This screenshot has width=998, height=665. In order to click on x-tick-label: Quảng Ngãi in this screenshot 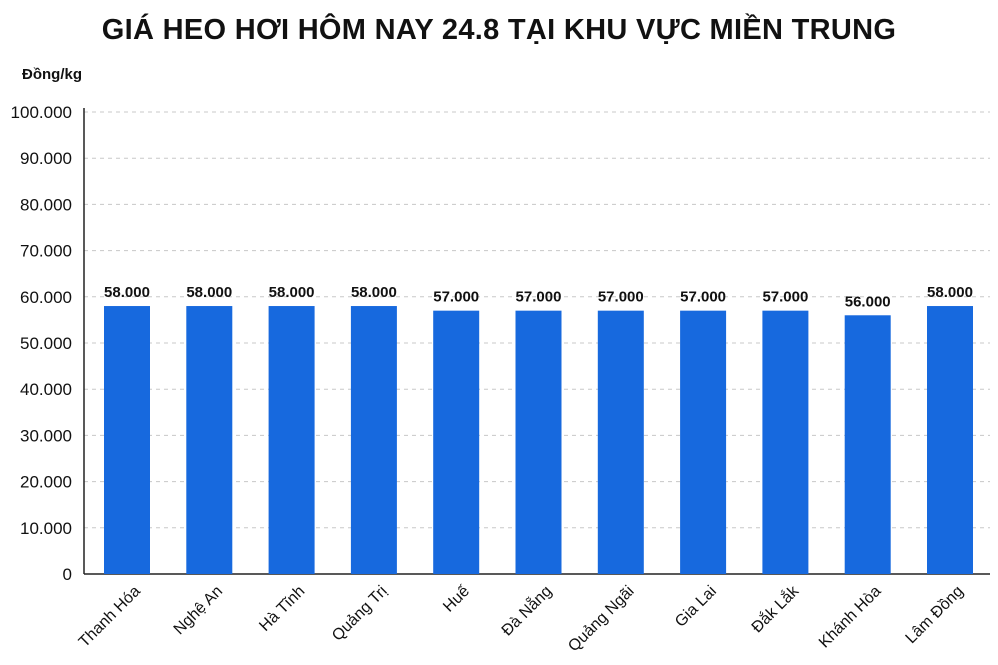, I will do `click(601, 619)`.